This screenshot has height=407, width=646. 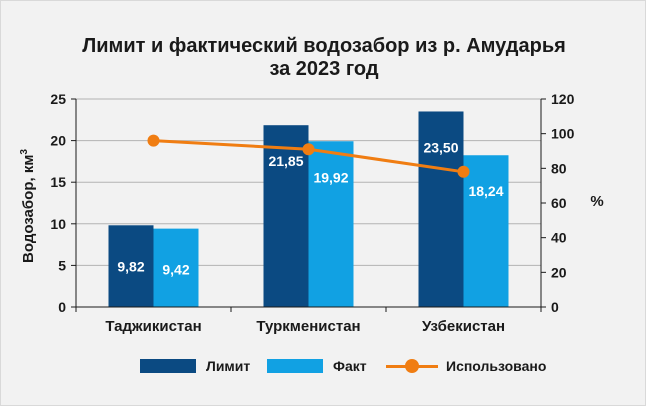 I want to click on usage-series, so click(x=308, y=156).